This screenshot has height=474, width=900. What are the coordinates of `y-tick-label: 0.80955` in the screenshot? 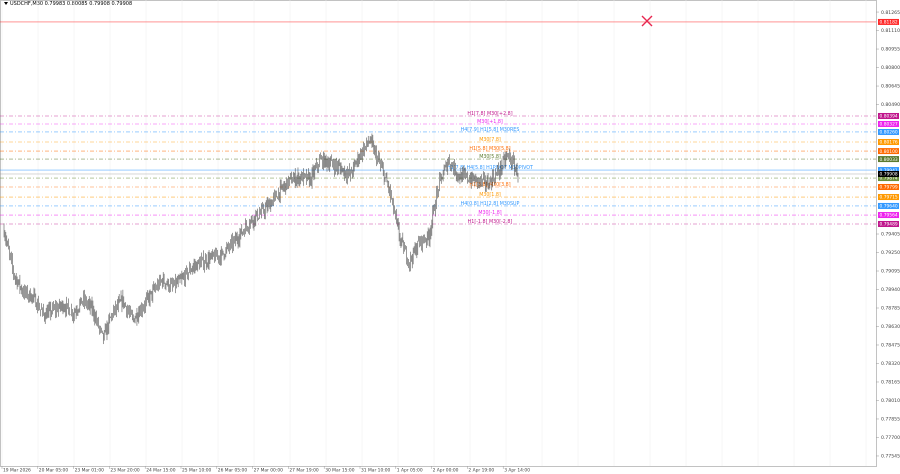 It's located at (890, 50).